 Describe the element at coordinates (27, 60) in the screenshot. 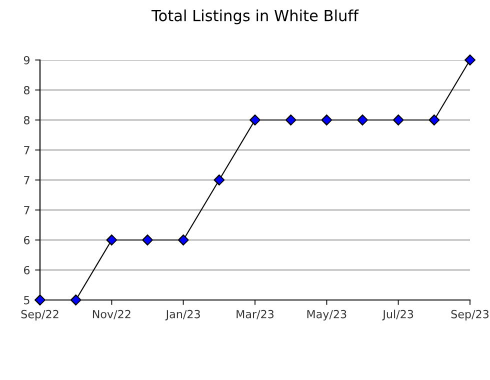

I see `y-tick-label: 9` at that location.